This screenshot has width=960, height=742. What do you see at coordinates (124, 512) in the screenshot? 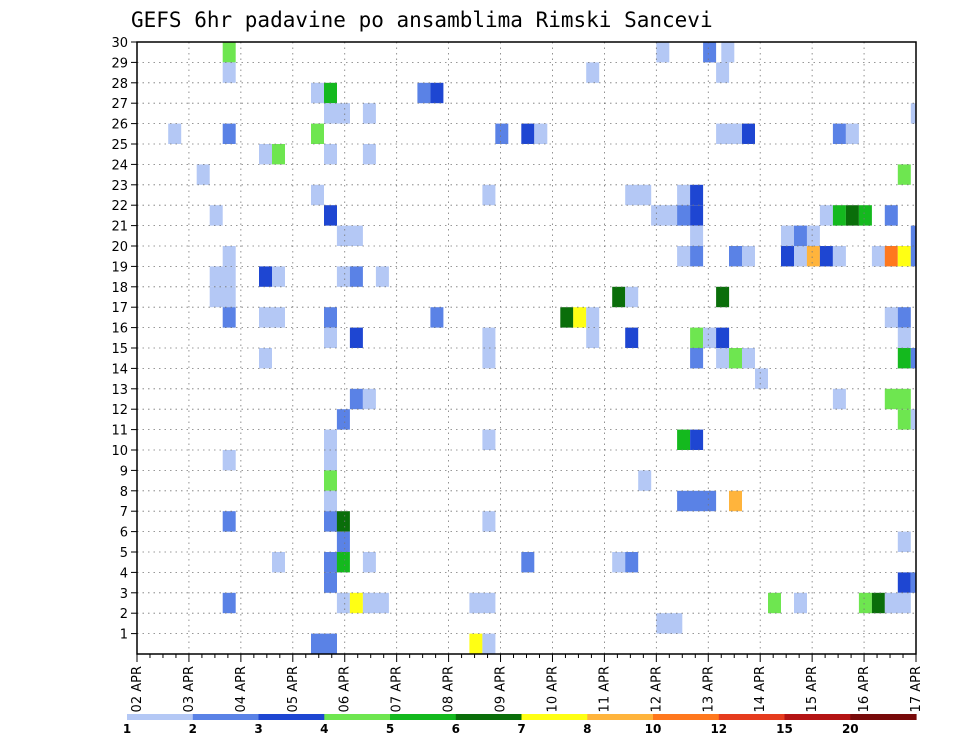
I see `y-tick-label: 7` at bounding box center [124, 512].